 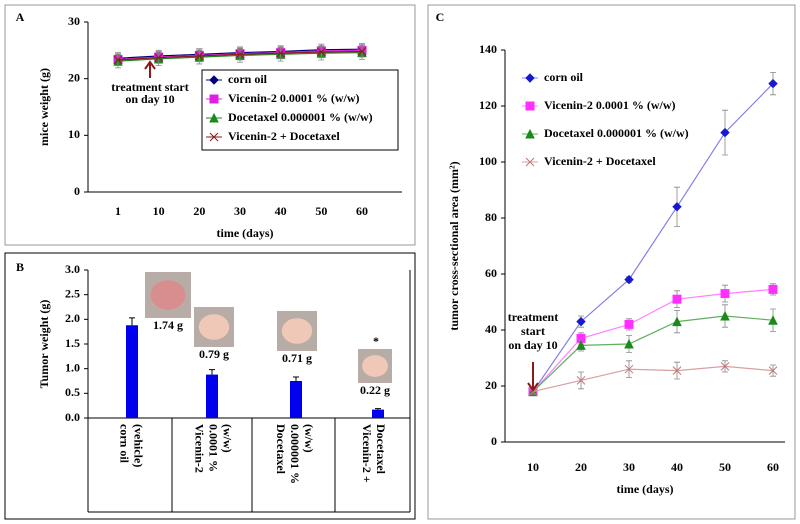 What do you see at coordinates (214, 354) in the screenshot?
I see `photo-label: 0.79 g` at bounding box center [214, 354].